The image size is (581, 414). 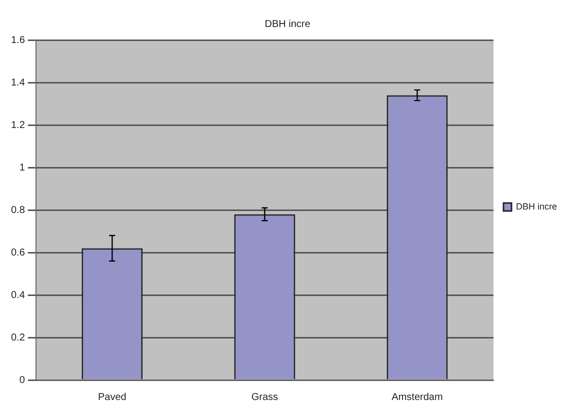 What do you see at coordinates (18, 82) in the screenshot?
I see `y-tick-label: 1.4` at bounding box center [18, 82].